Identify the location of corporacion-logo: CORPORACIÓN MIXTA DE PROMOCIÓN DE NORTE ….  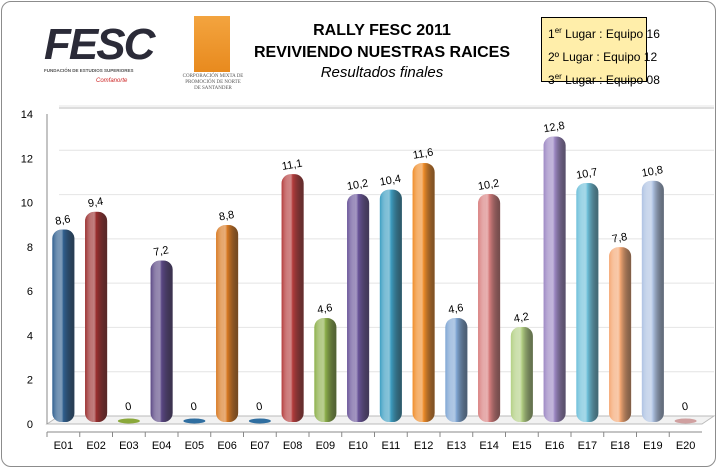
(213, 57).